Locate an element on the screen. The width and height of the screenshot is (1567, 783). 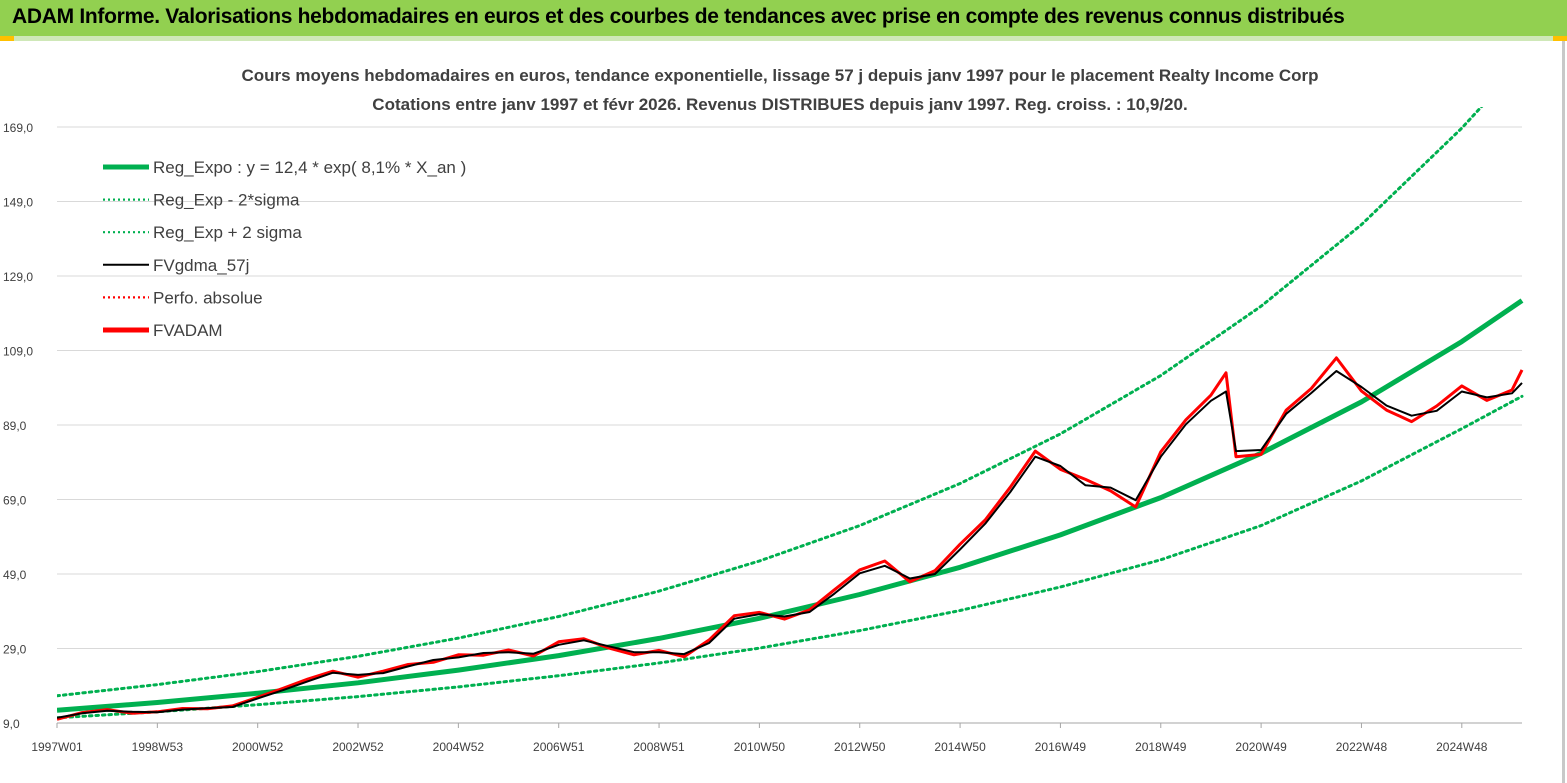
x-tick-label: 1998W53 is located at coordinates (158, 747).